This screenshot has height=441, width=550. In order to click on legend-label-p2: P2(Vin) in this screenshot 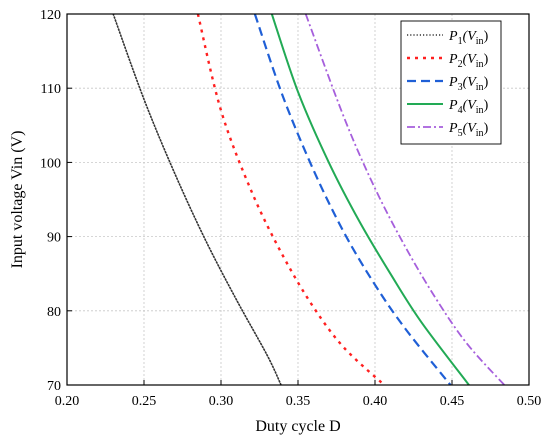, I will do `click(468, 61)`.